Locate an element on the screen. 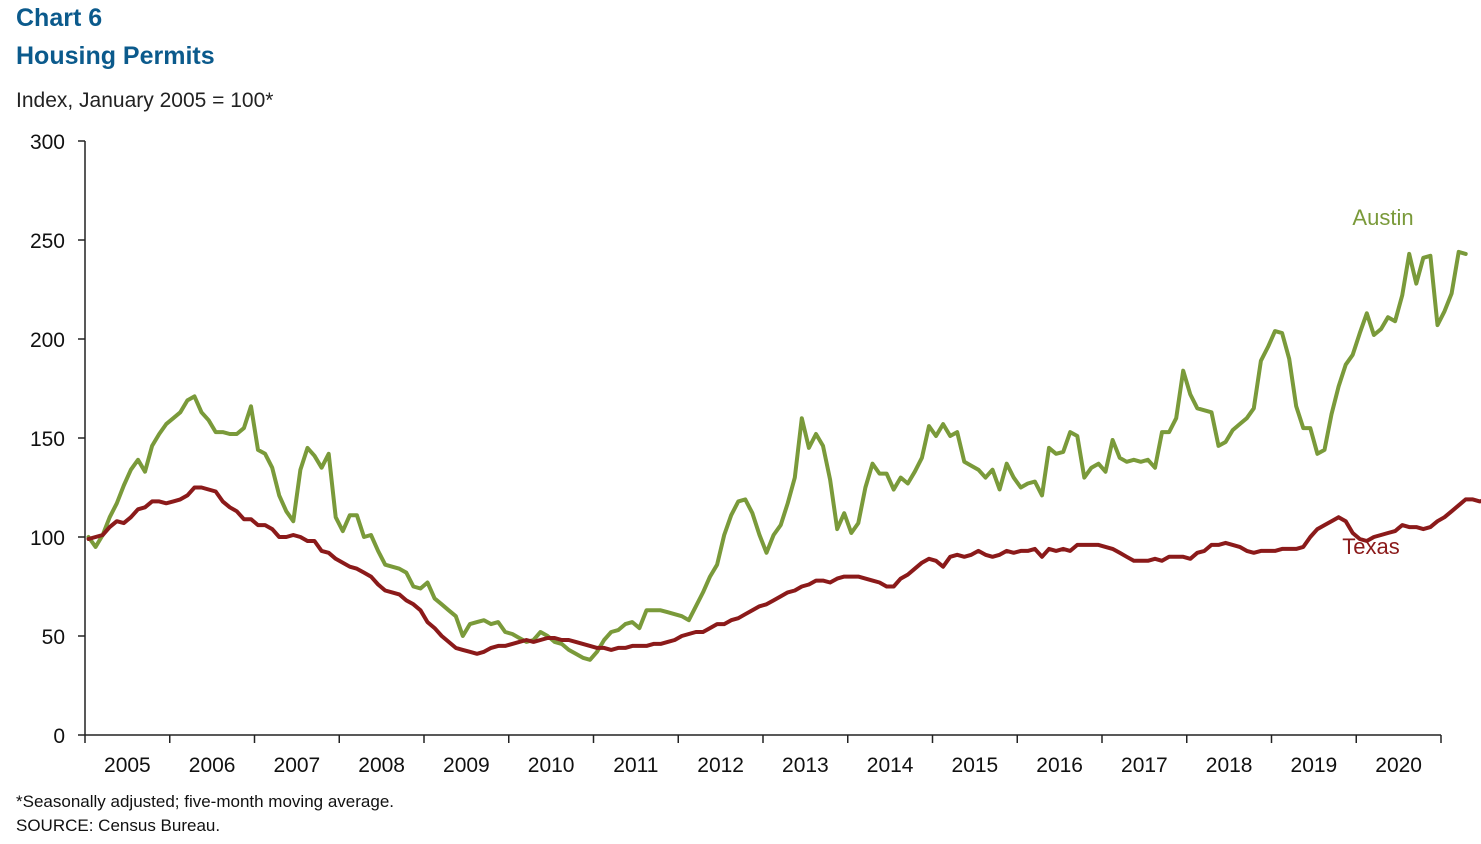  x-tick-label: 2013 is located at coordinates (805, 765).